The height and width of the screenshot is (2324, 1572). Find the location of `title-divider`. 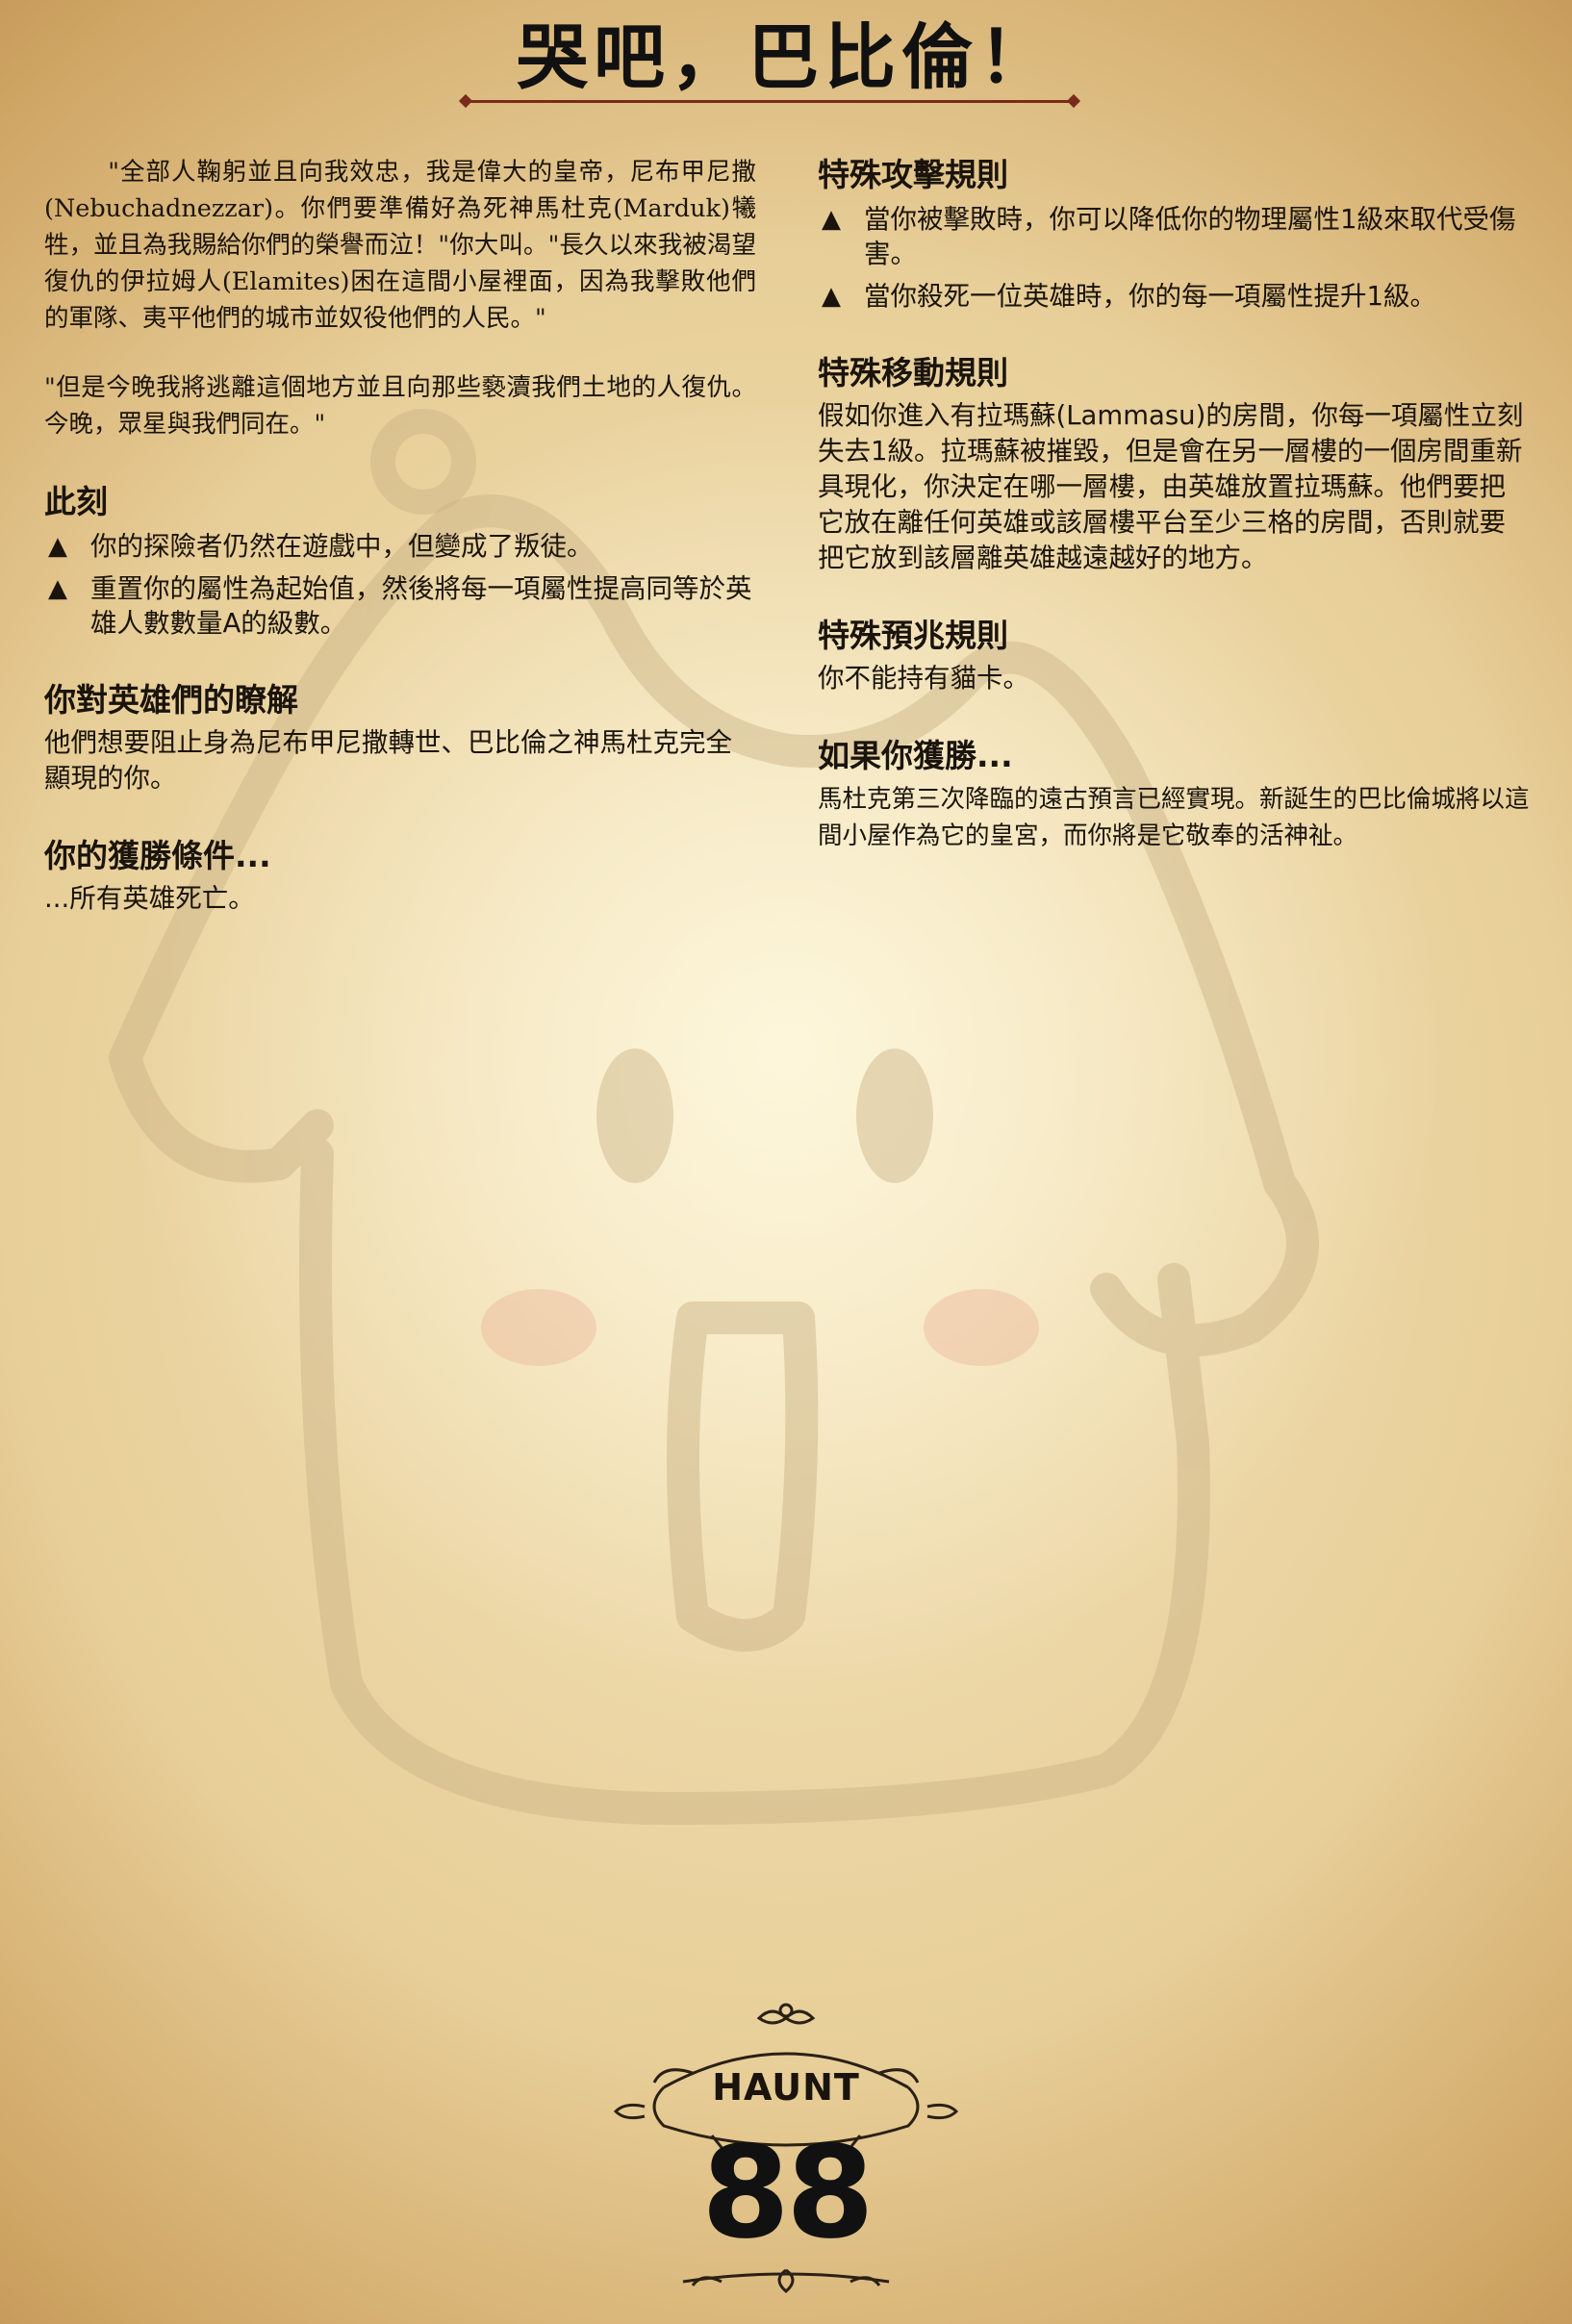

title-divider is located at coordinates (770, 101).